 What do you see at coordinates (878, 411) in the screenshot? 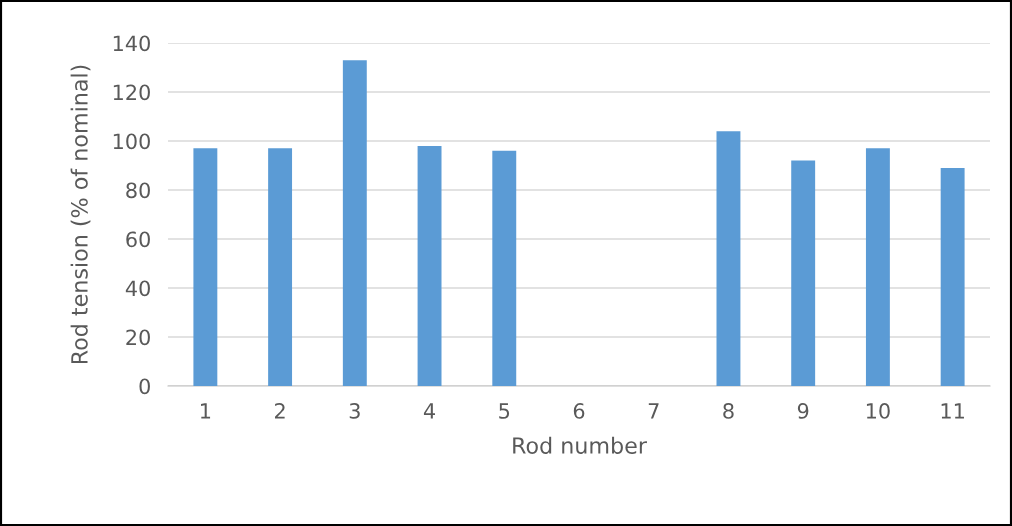
I see `x-tick-label: 10` at bounding box center [878, 411].